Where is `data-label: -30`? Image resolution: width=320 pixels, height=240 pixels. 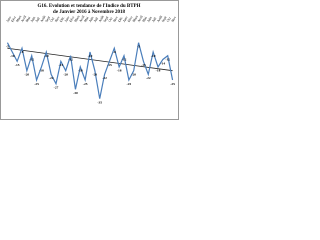
data-label: -30 is located at coordinates (75, 93).